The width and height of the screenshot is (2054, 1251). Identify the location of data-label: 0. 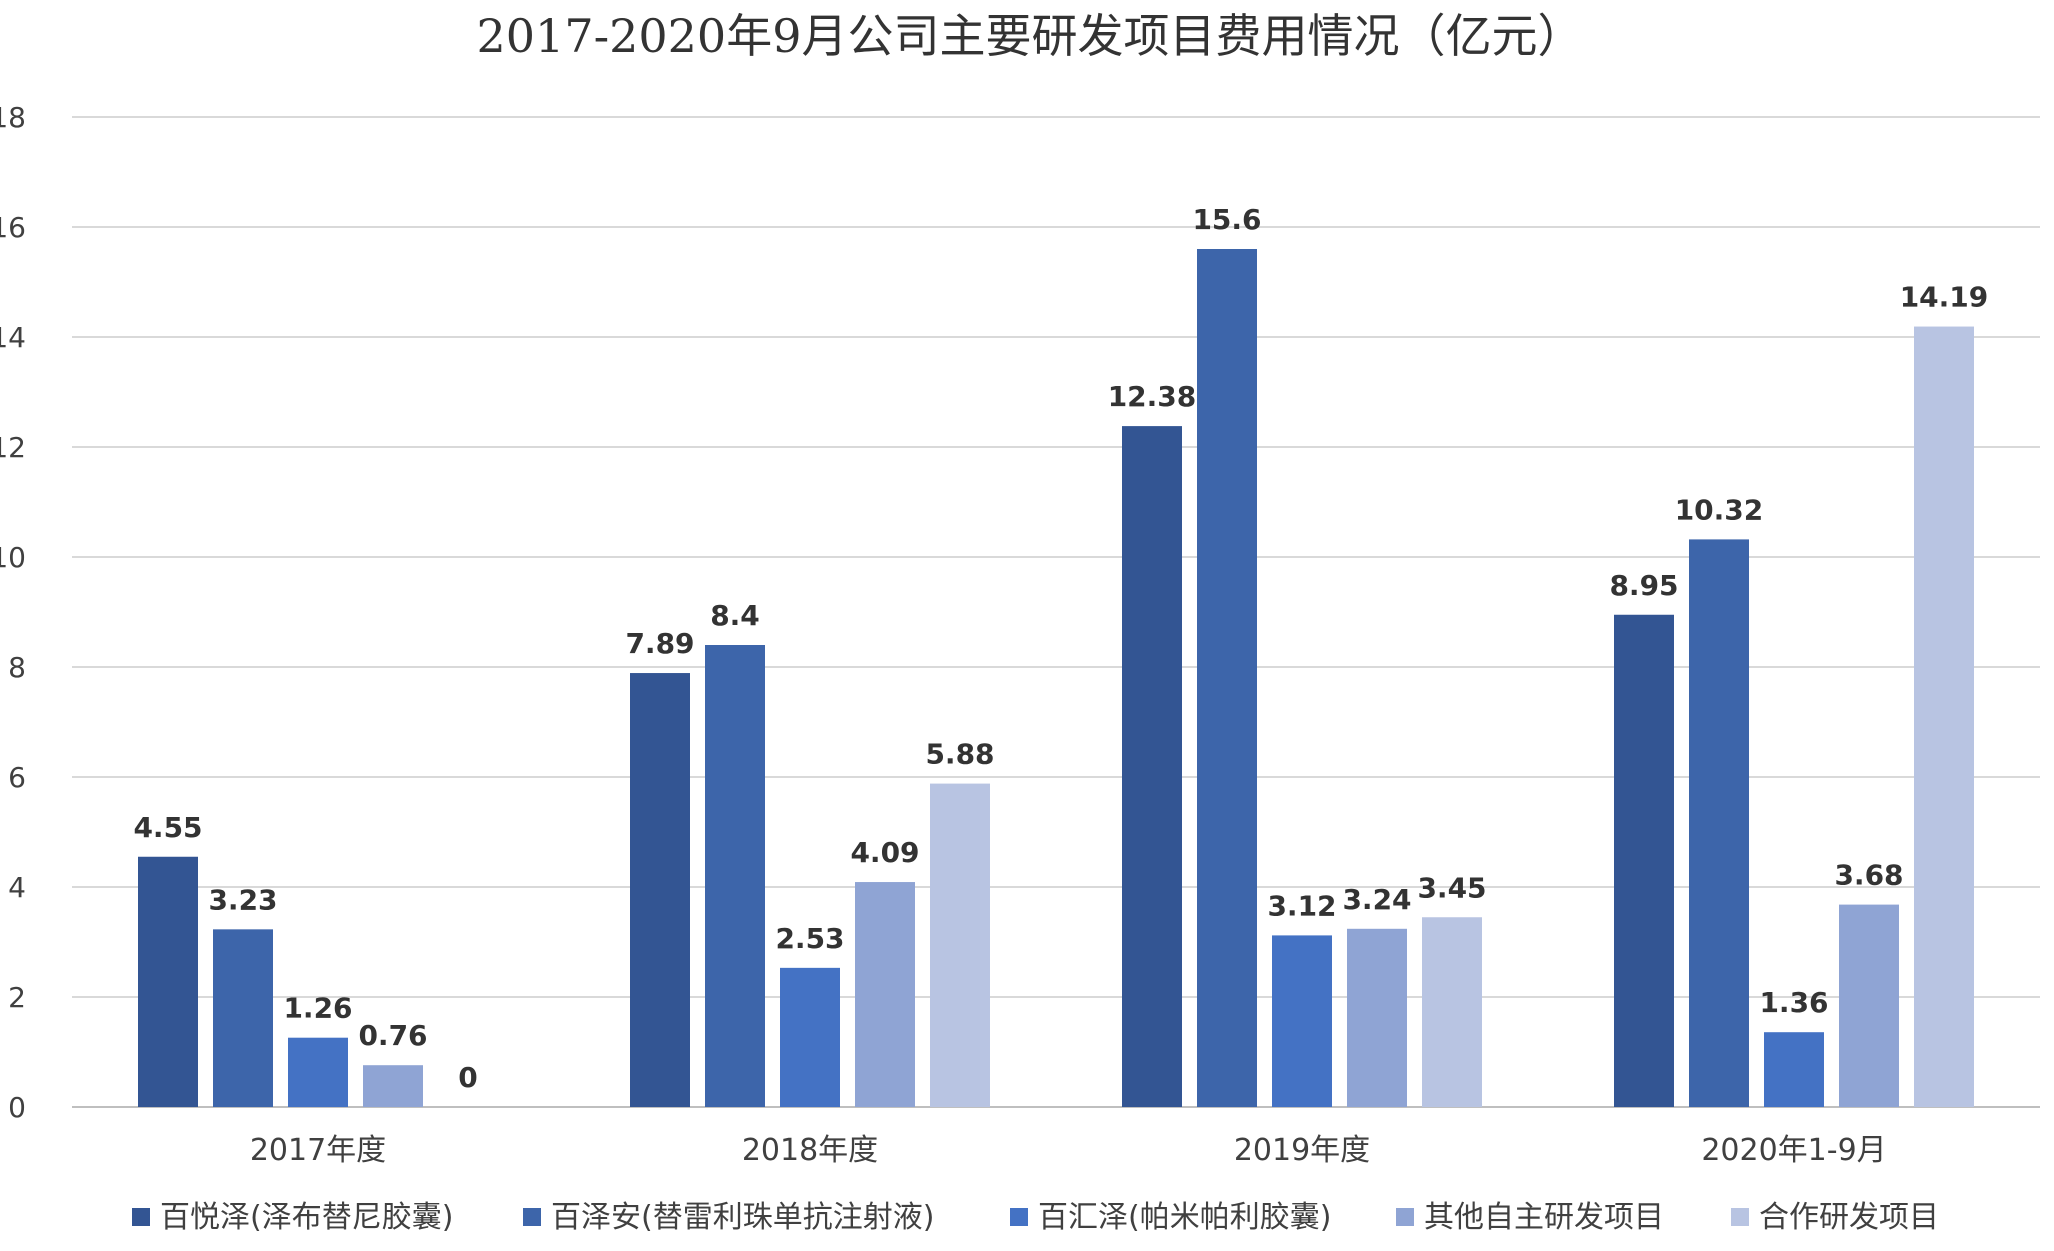
(467, 1077).